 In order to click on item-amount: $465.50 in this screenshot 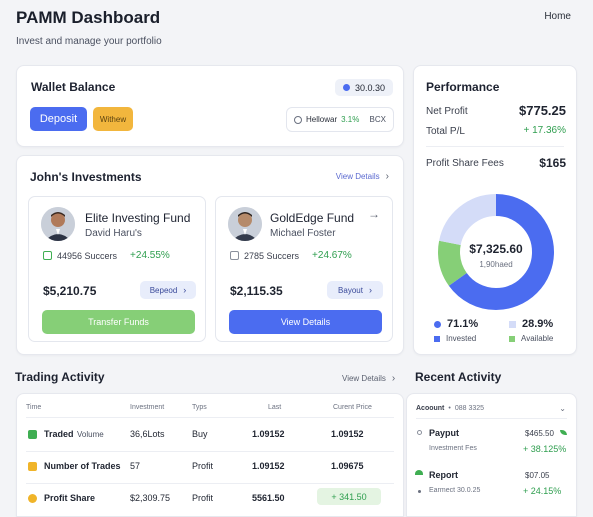, I will do `click(539, 433)`.